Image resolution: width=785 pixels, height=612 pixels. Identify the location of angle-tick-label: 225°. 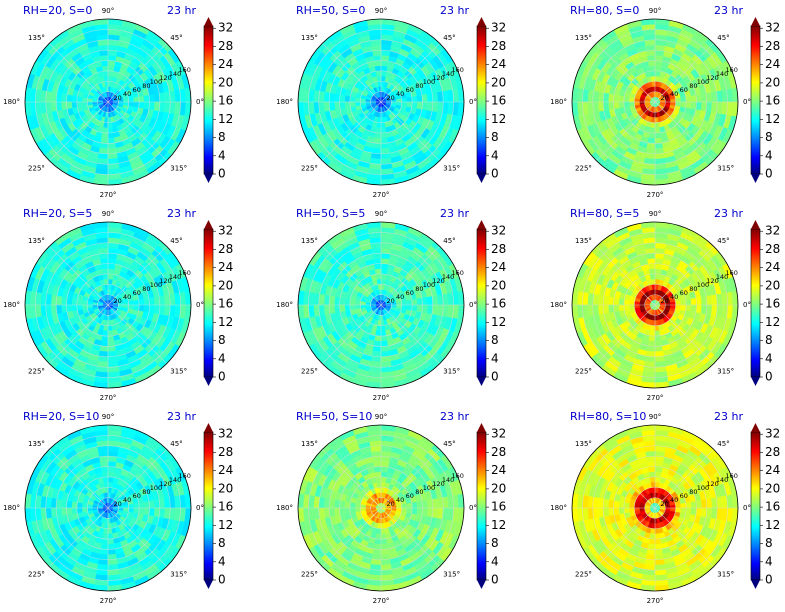
(36, 574).